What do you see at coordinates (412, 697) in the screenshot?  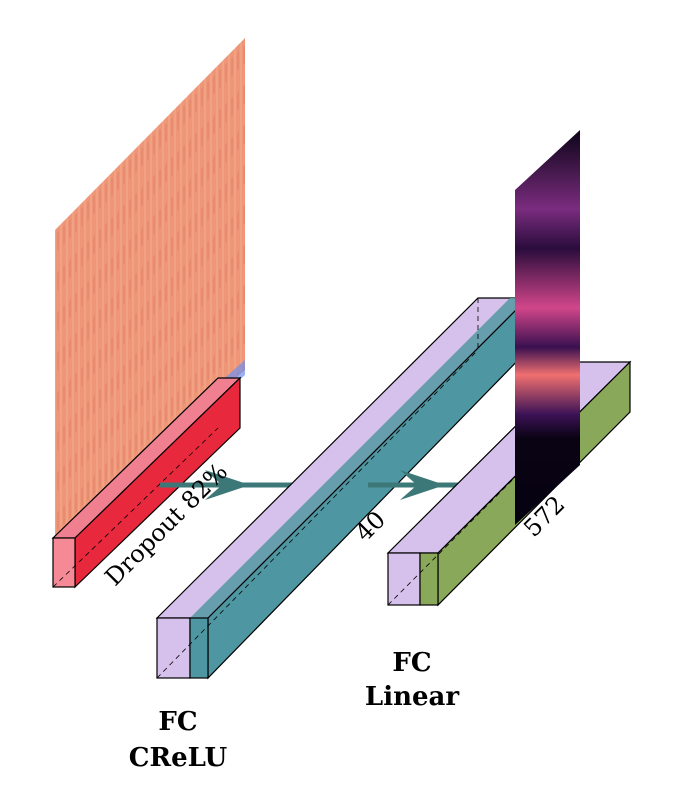 I see `layer-subtitle: Linear` at bounding box center [412, 697].